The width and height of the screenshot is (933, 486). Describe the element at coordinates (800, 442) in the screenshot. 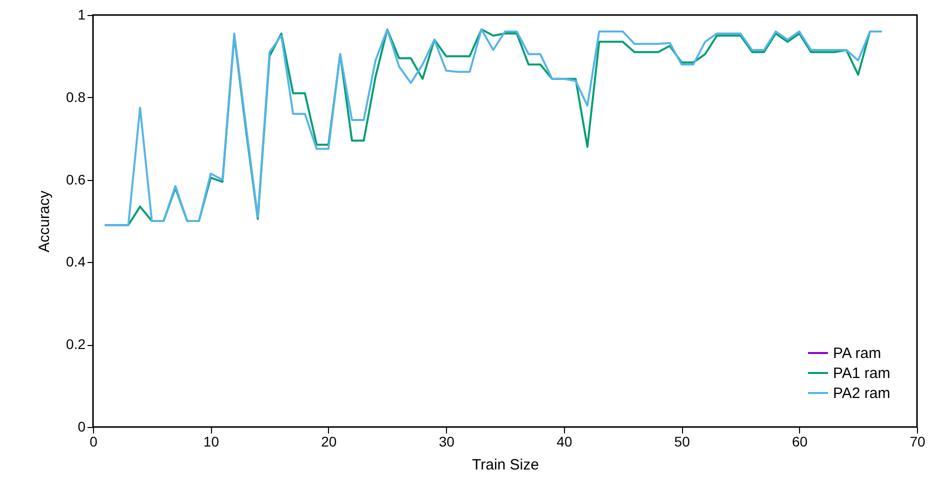

I see `x-tick-label: 60` at that location.